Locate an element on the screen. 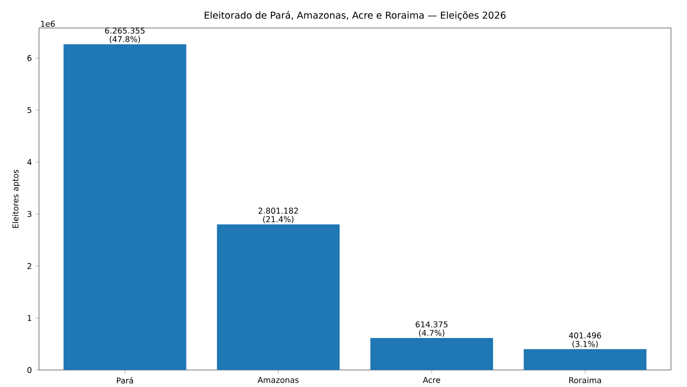  y-tick-label: 5 is located at coordinates (30, 110).